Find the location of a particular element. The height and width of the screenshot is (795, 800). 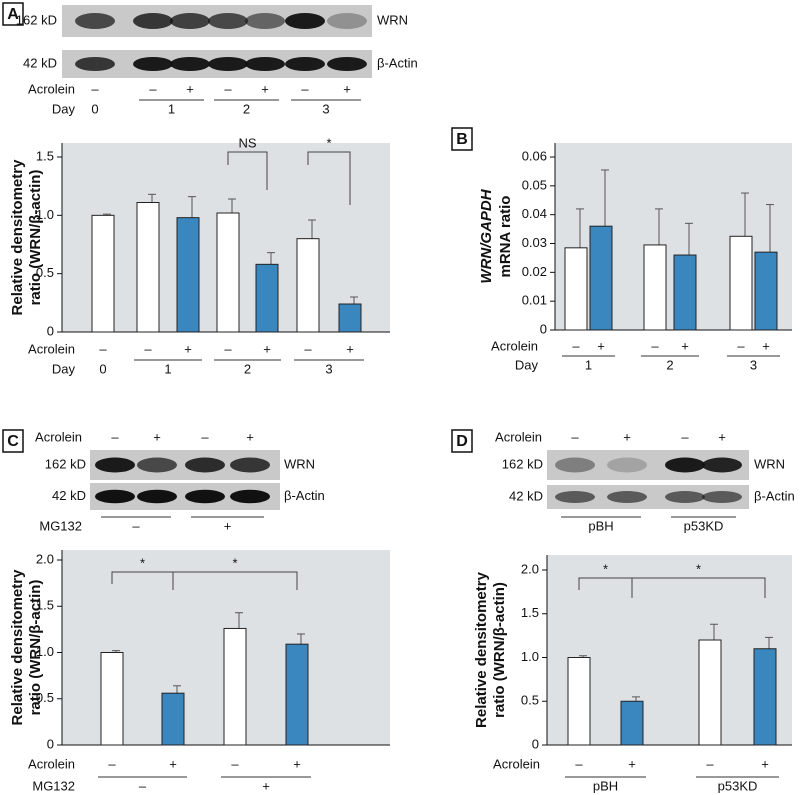

panel-label: D is located at coordinates (462, 441).